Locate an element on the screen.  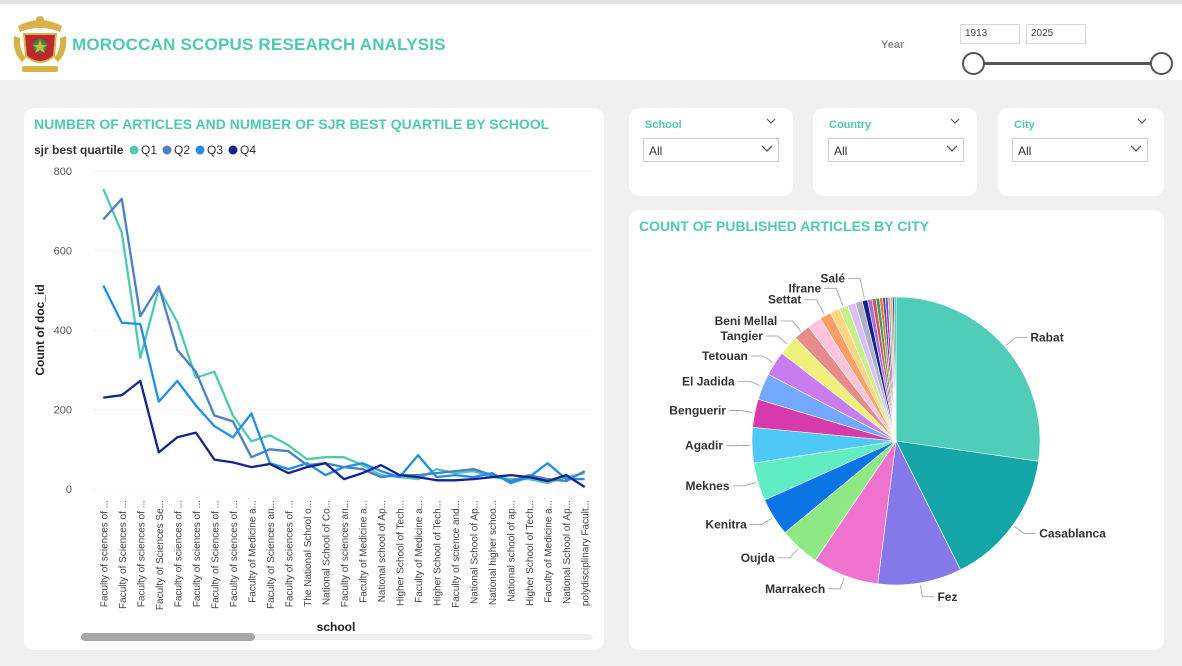
year-label: Year is located at coordinates (893, 45).